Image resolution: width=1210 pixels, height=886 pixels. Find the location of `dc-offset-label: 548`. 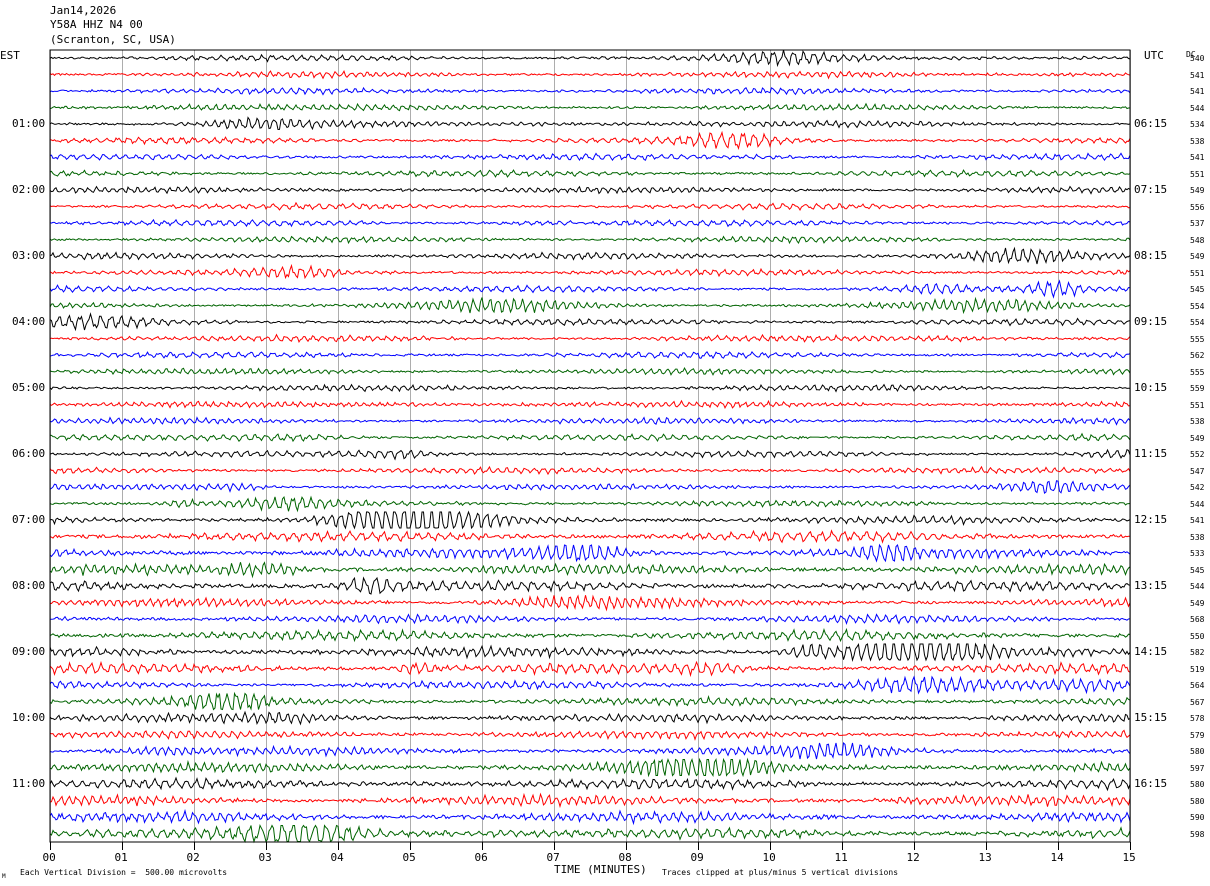

dc-offset-label: 548 is located at coordinates (1197, 240).